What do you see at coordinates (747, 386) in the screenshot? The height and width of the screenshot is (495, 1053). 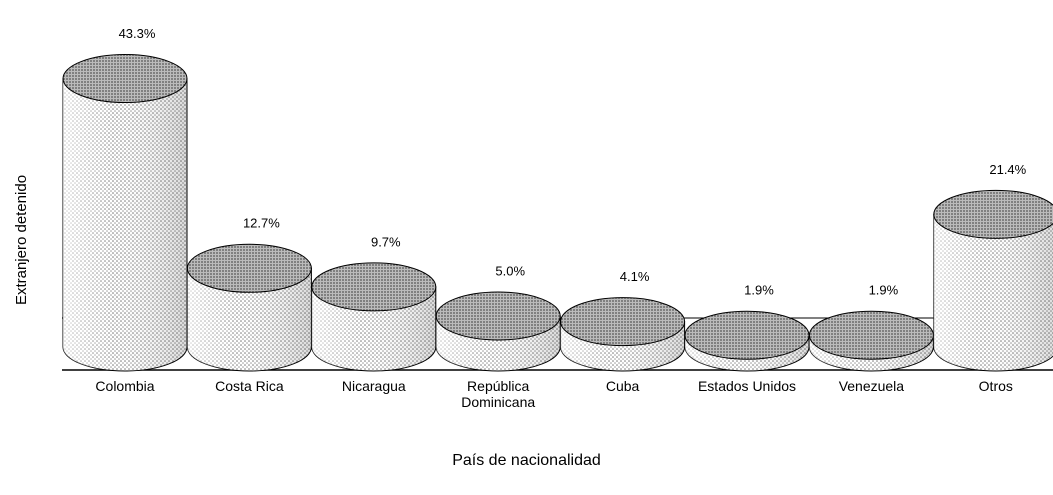 I see `x-tick-label: Estados Unidos` at bounding box center [747, 386].